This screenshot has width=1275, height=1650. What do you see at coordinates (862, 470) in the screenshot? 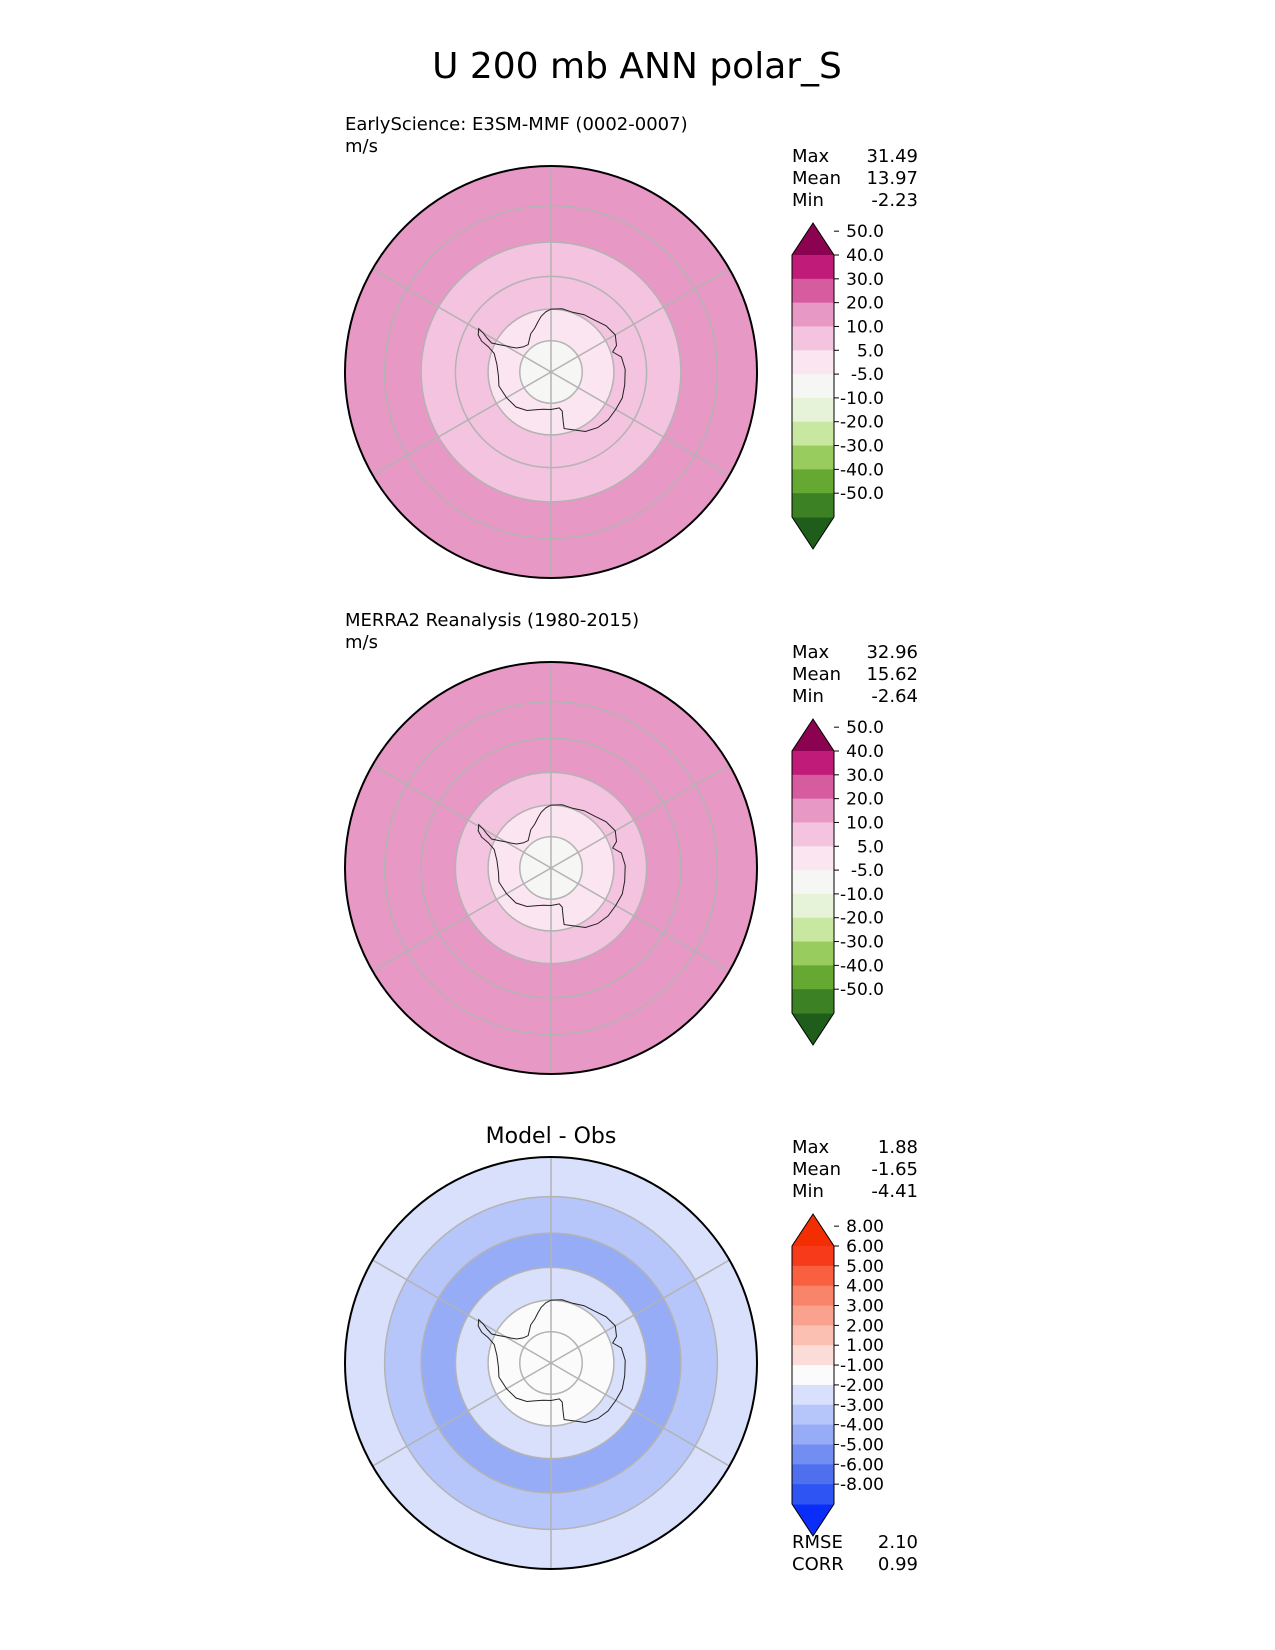
I see `colorbar-tick-label: -40.0` at bounding box center [862, 470].